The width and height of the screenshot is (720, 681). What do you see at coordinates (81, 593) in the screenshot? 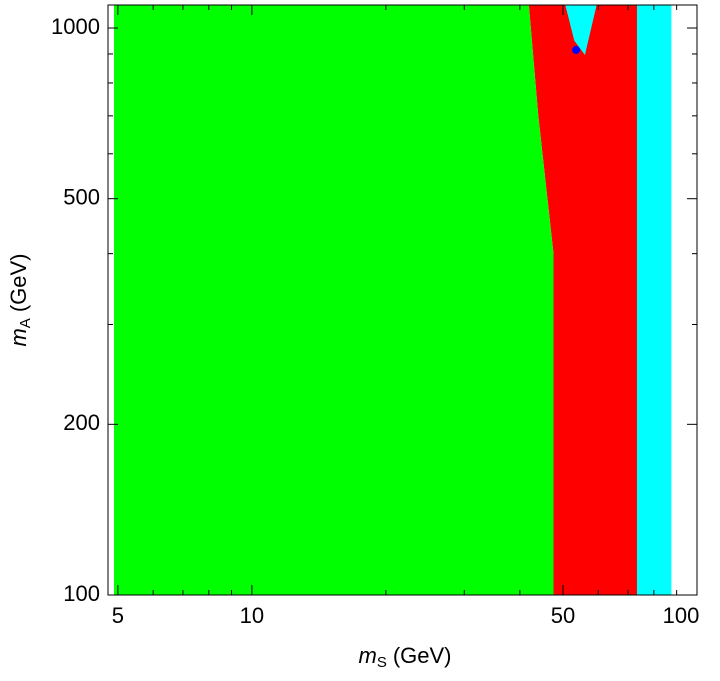
I see `y-tick-label: 100` at bounding box center [81, 593].